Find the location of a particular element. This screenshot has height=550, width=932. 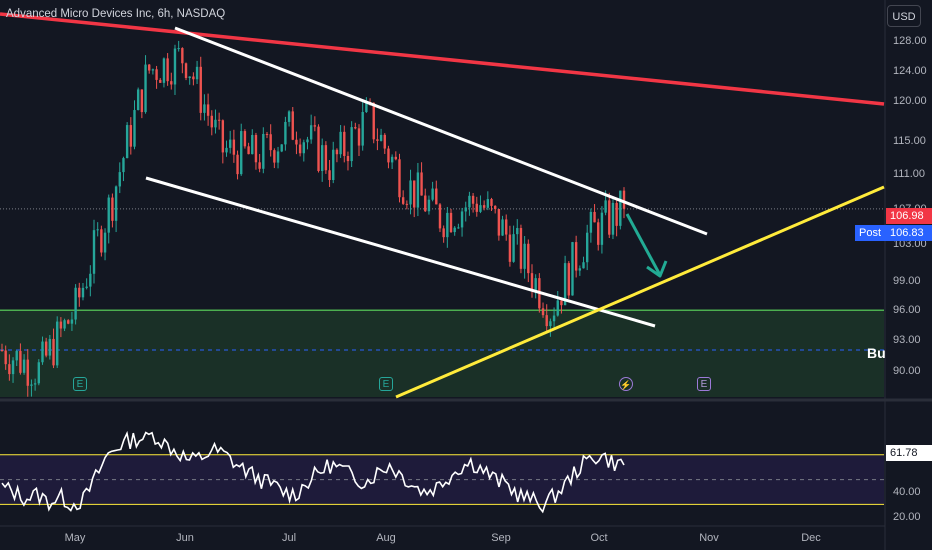

price-axis-tick: 128.00 is located at coordinates (910, 40).